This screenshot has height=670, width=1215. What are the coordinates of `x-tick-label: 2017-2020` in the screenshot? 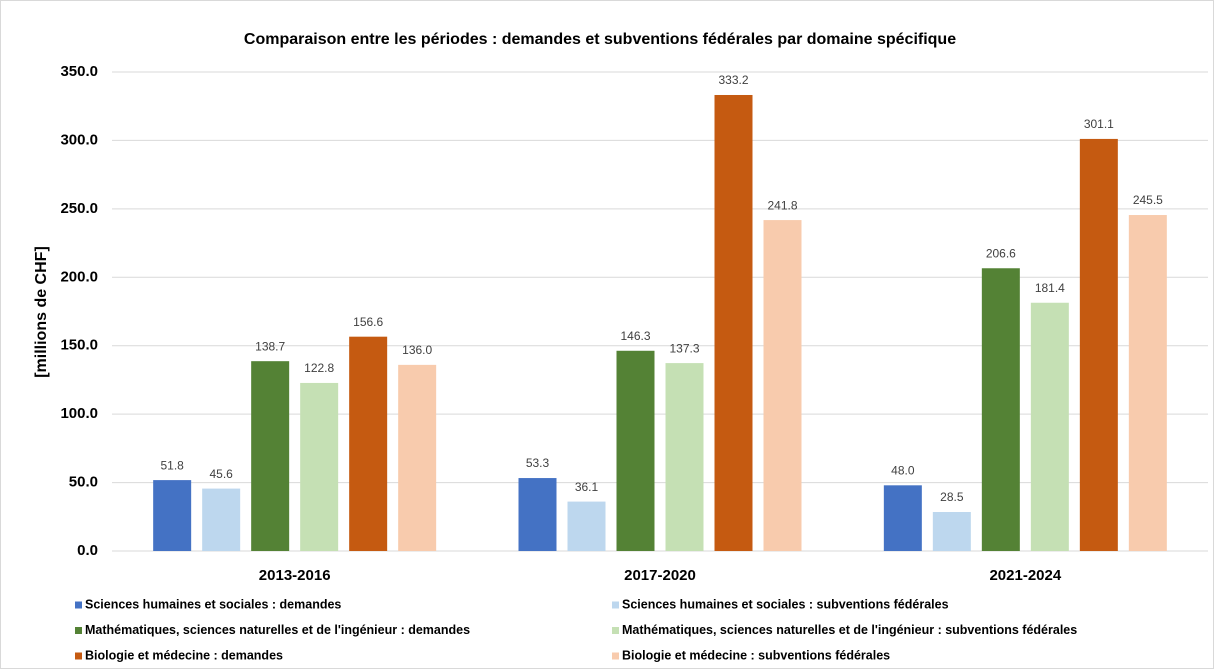 It's located at (660, 575).